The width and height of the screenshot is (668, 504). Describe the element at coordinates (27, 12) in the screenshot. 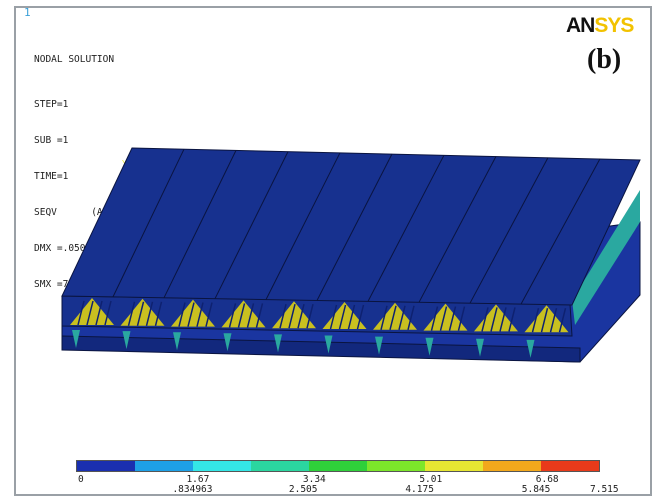

I see `window-number: 1` at that location.